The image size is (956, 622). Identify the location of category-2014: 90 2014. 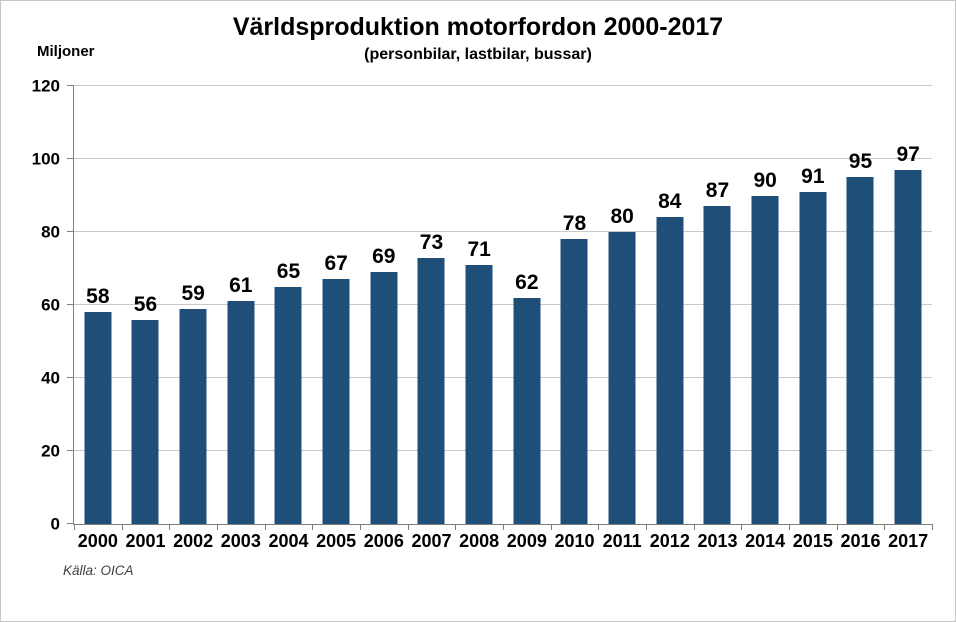
(765, 319).